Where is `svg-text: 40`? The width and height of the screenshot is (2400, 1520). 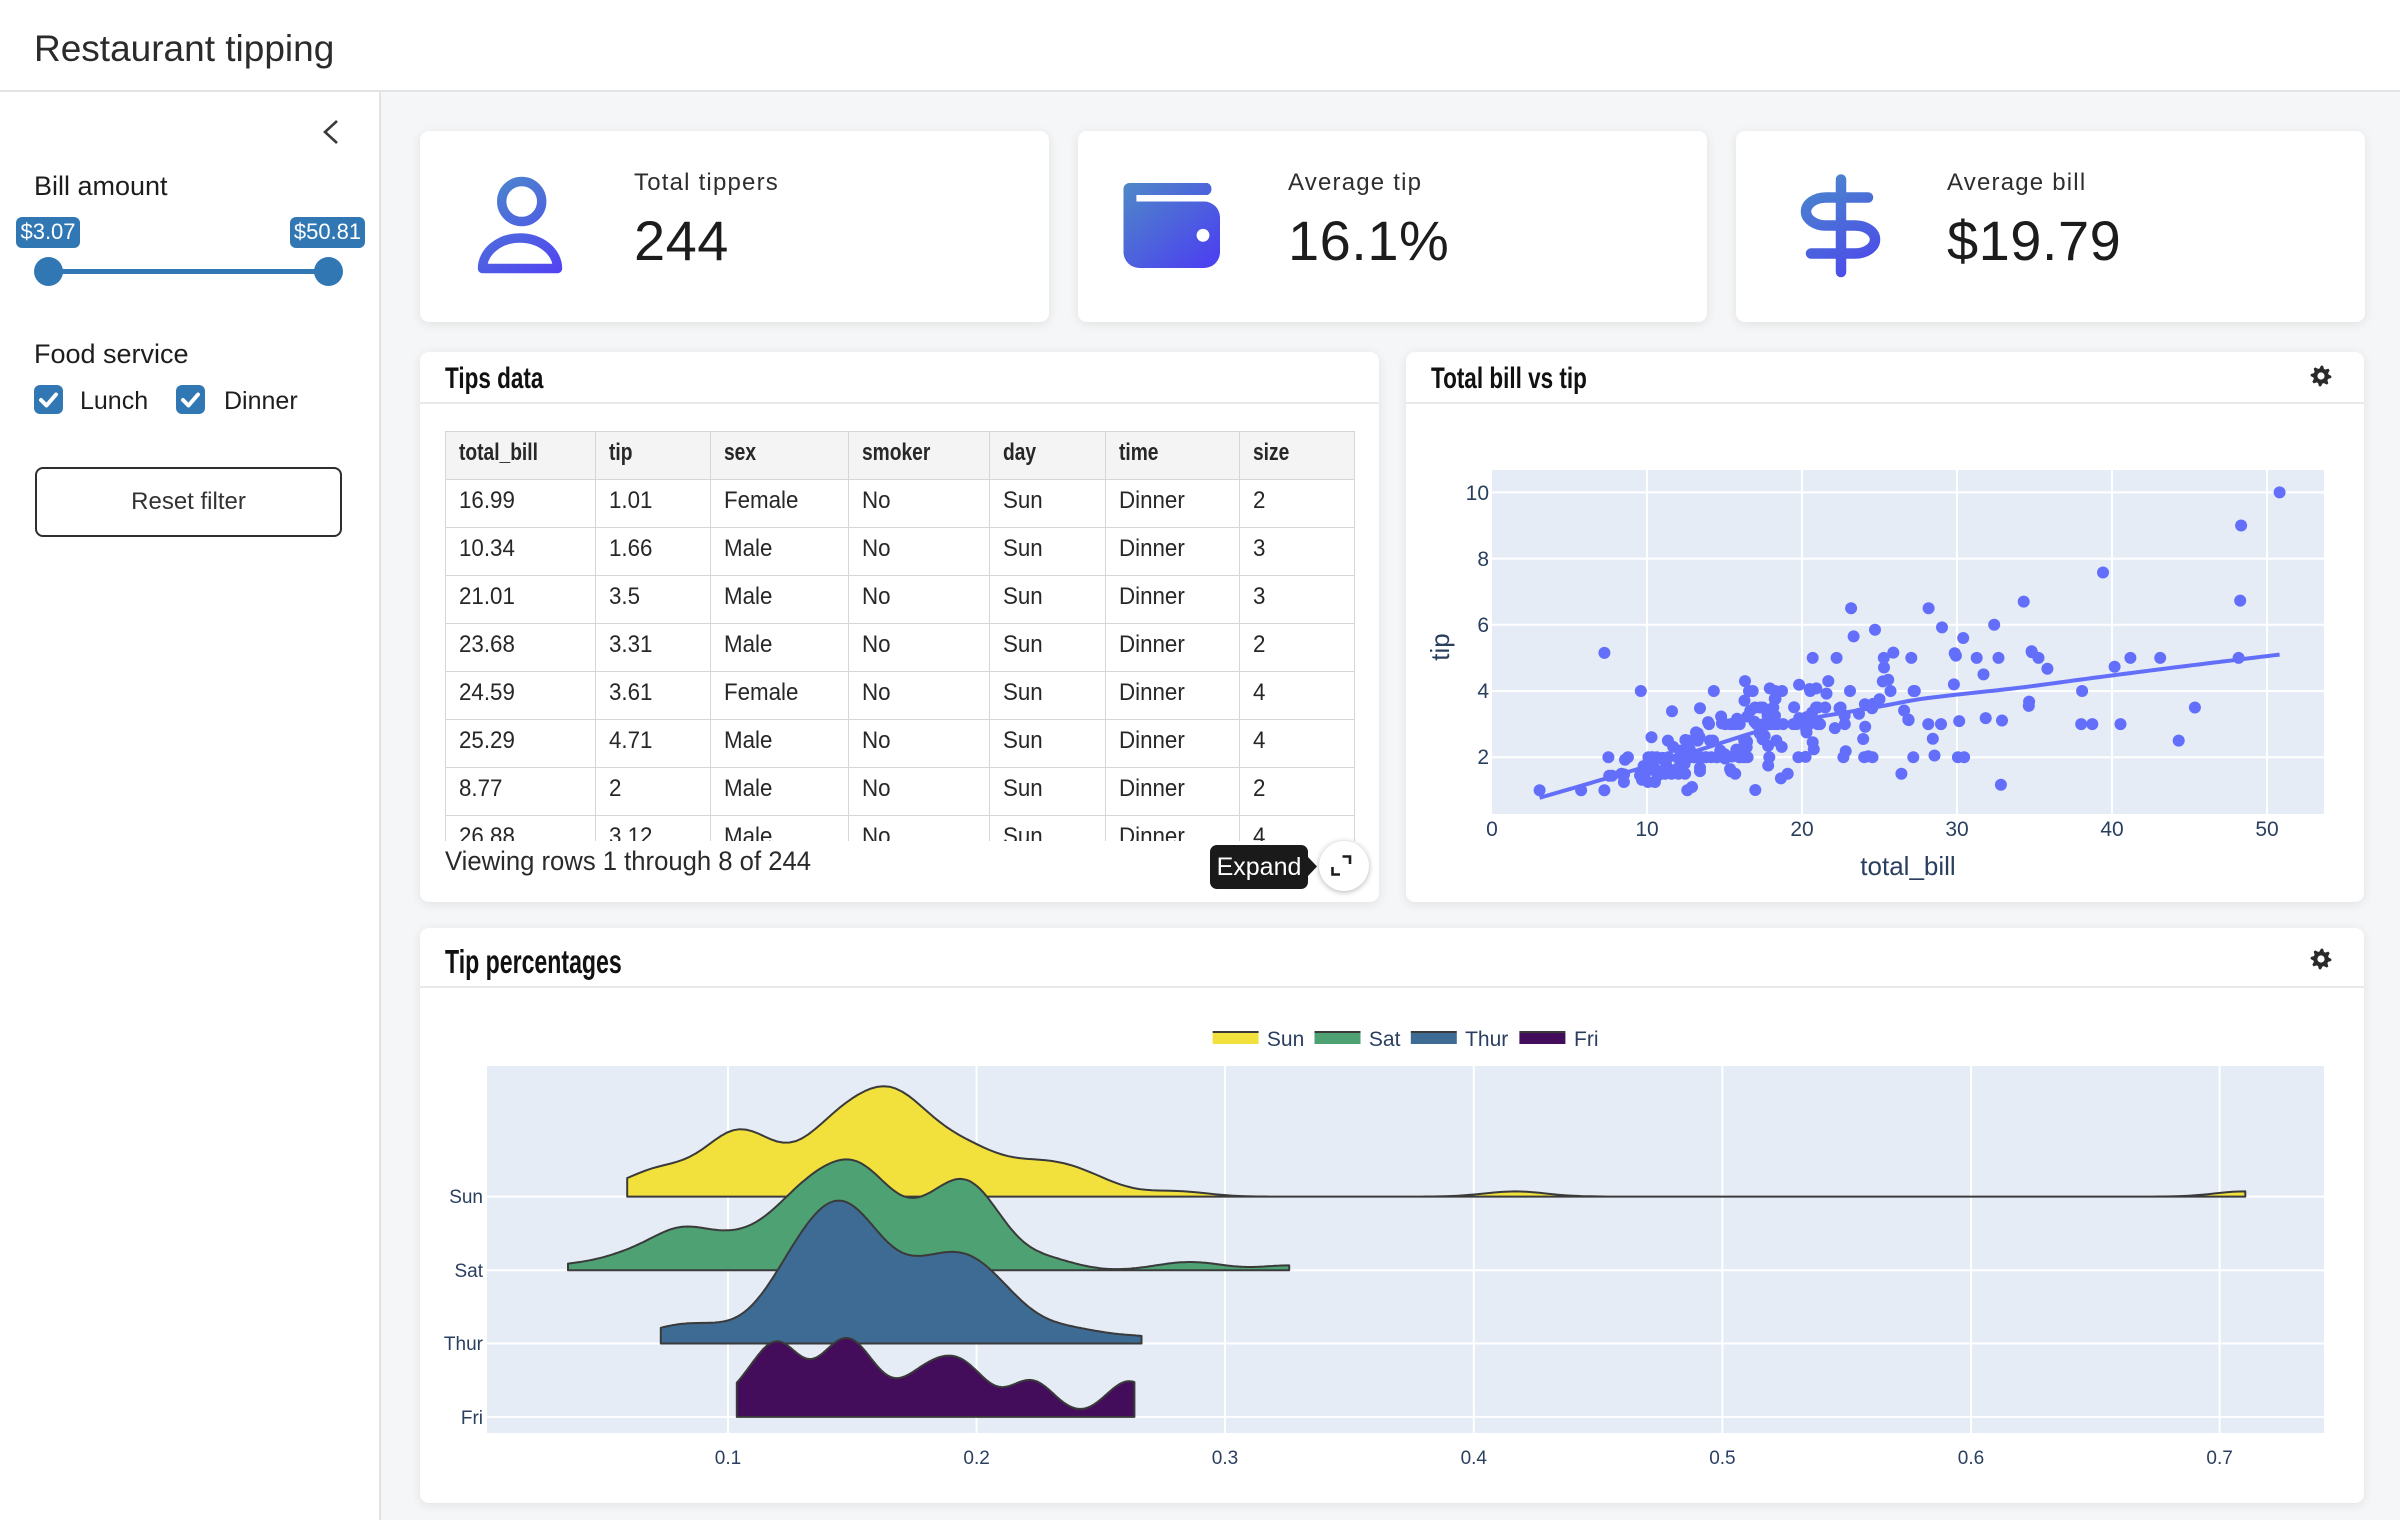
svg-text: 40 is located at coordinates (2111, 829).